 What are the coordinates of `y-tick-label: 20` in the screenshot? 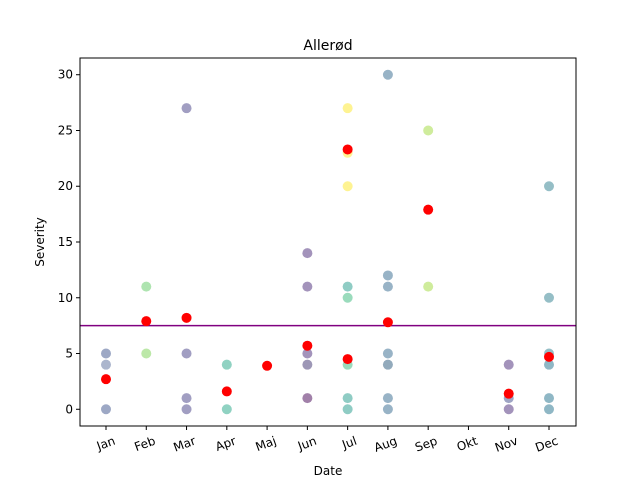 It's located at (65, 186).